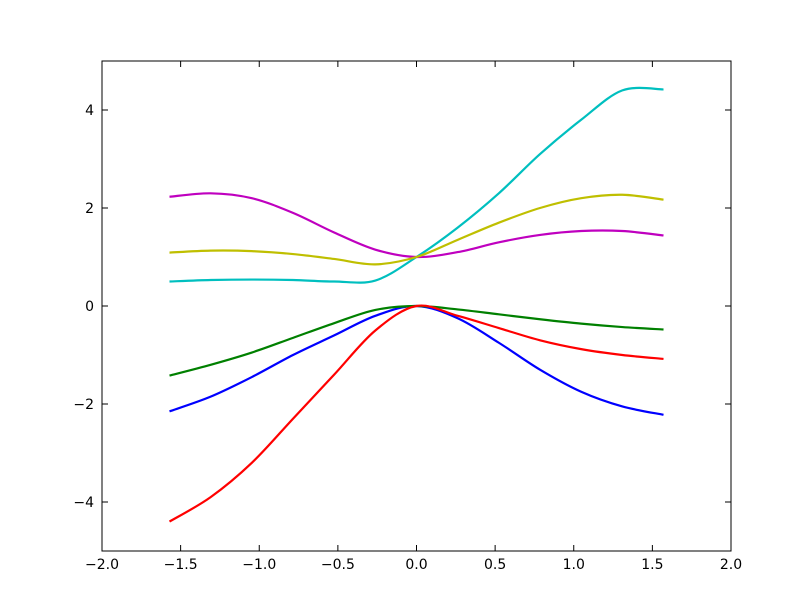 The image size is (812, 612). Describe the element at coordinates (574, 565) in the screenshot. I see `x-tick-label: 1.0` at that location.